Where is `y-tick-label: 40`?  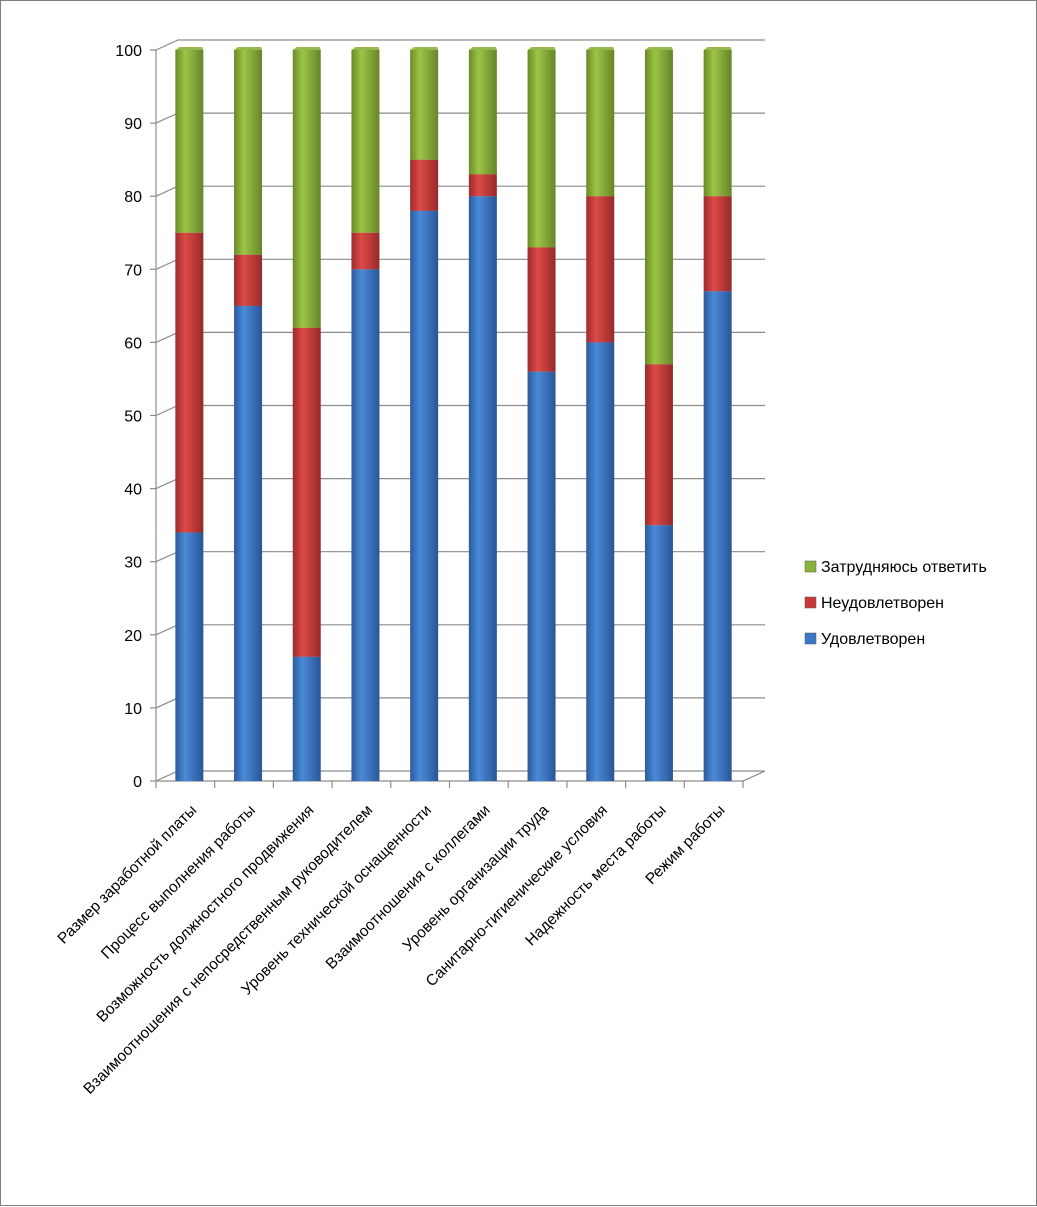
y-tick-label: 40 is located at coordinates (133, 490).